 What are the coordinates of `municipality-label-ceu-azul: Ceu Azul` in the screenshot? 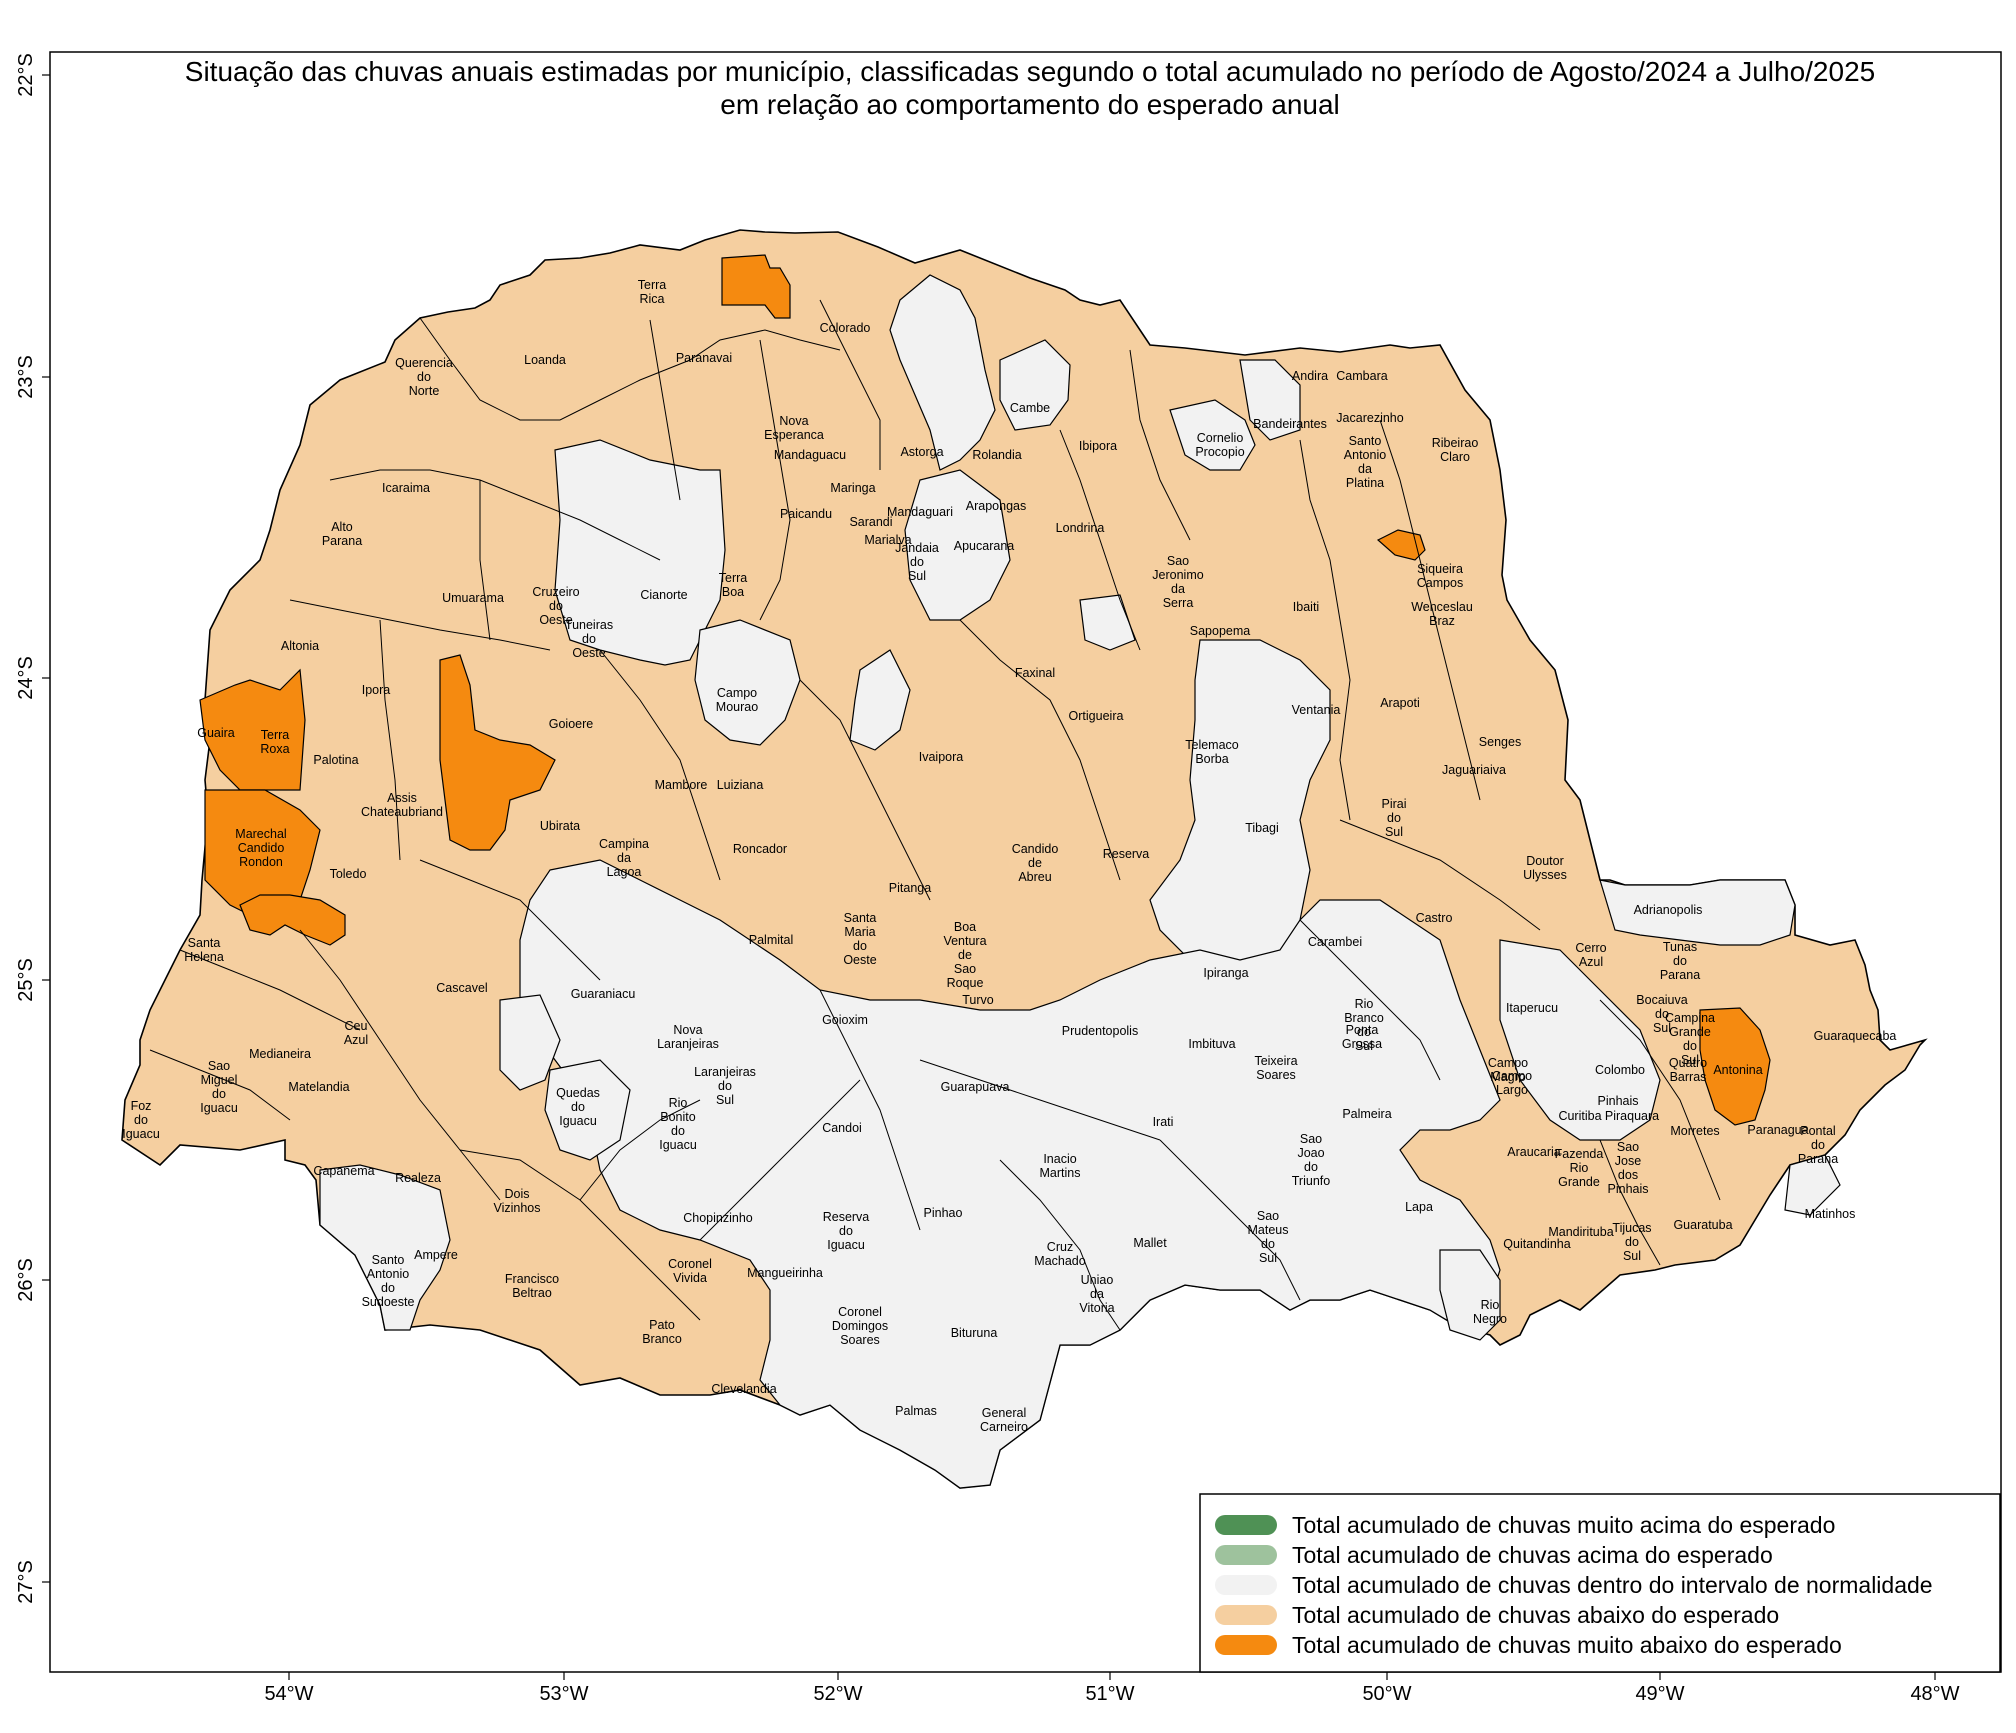 It's located at (356, 1033).